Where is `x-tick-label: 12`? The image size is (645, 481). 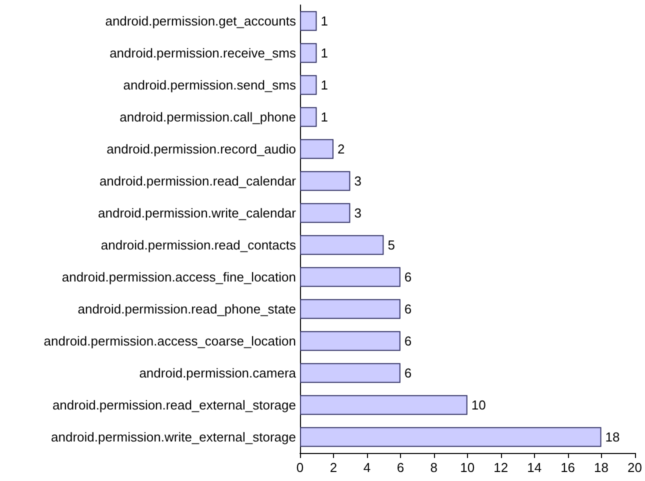 x-tick-label: 12 is located at coordinates (501, 467).